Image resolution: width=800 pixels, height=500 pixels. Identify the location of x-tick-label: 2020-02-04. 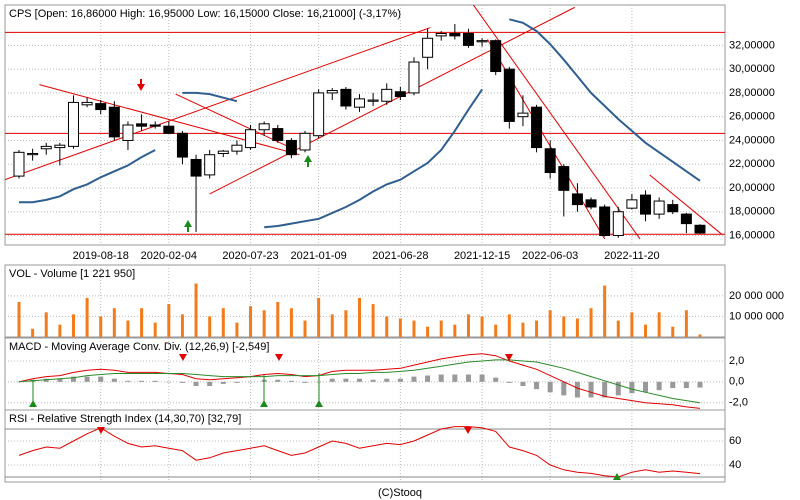
(169, 256).